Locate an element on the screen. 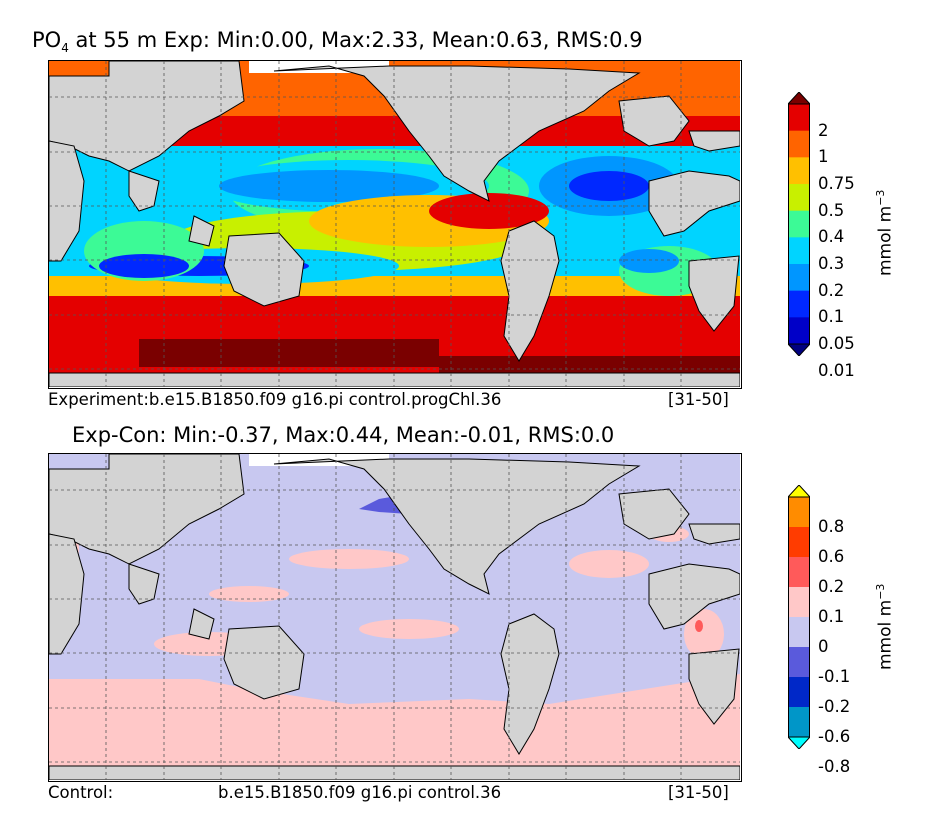  top-colorbar-tick-label: 0.01 is located at coordinates (836, 370).